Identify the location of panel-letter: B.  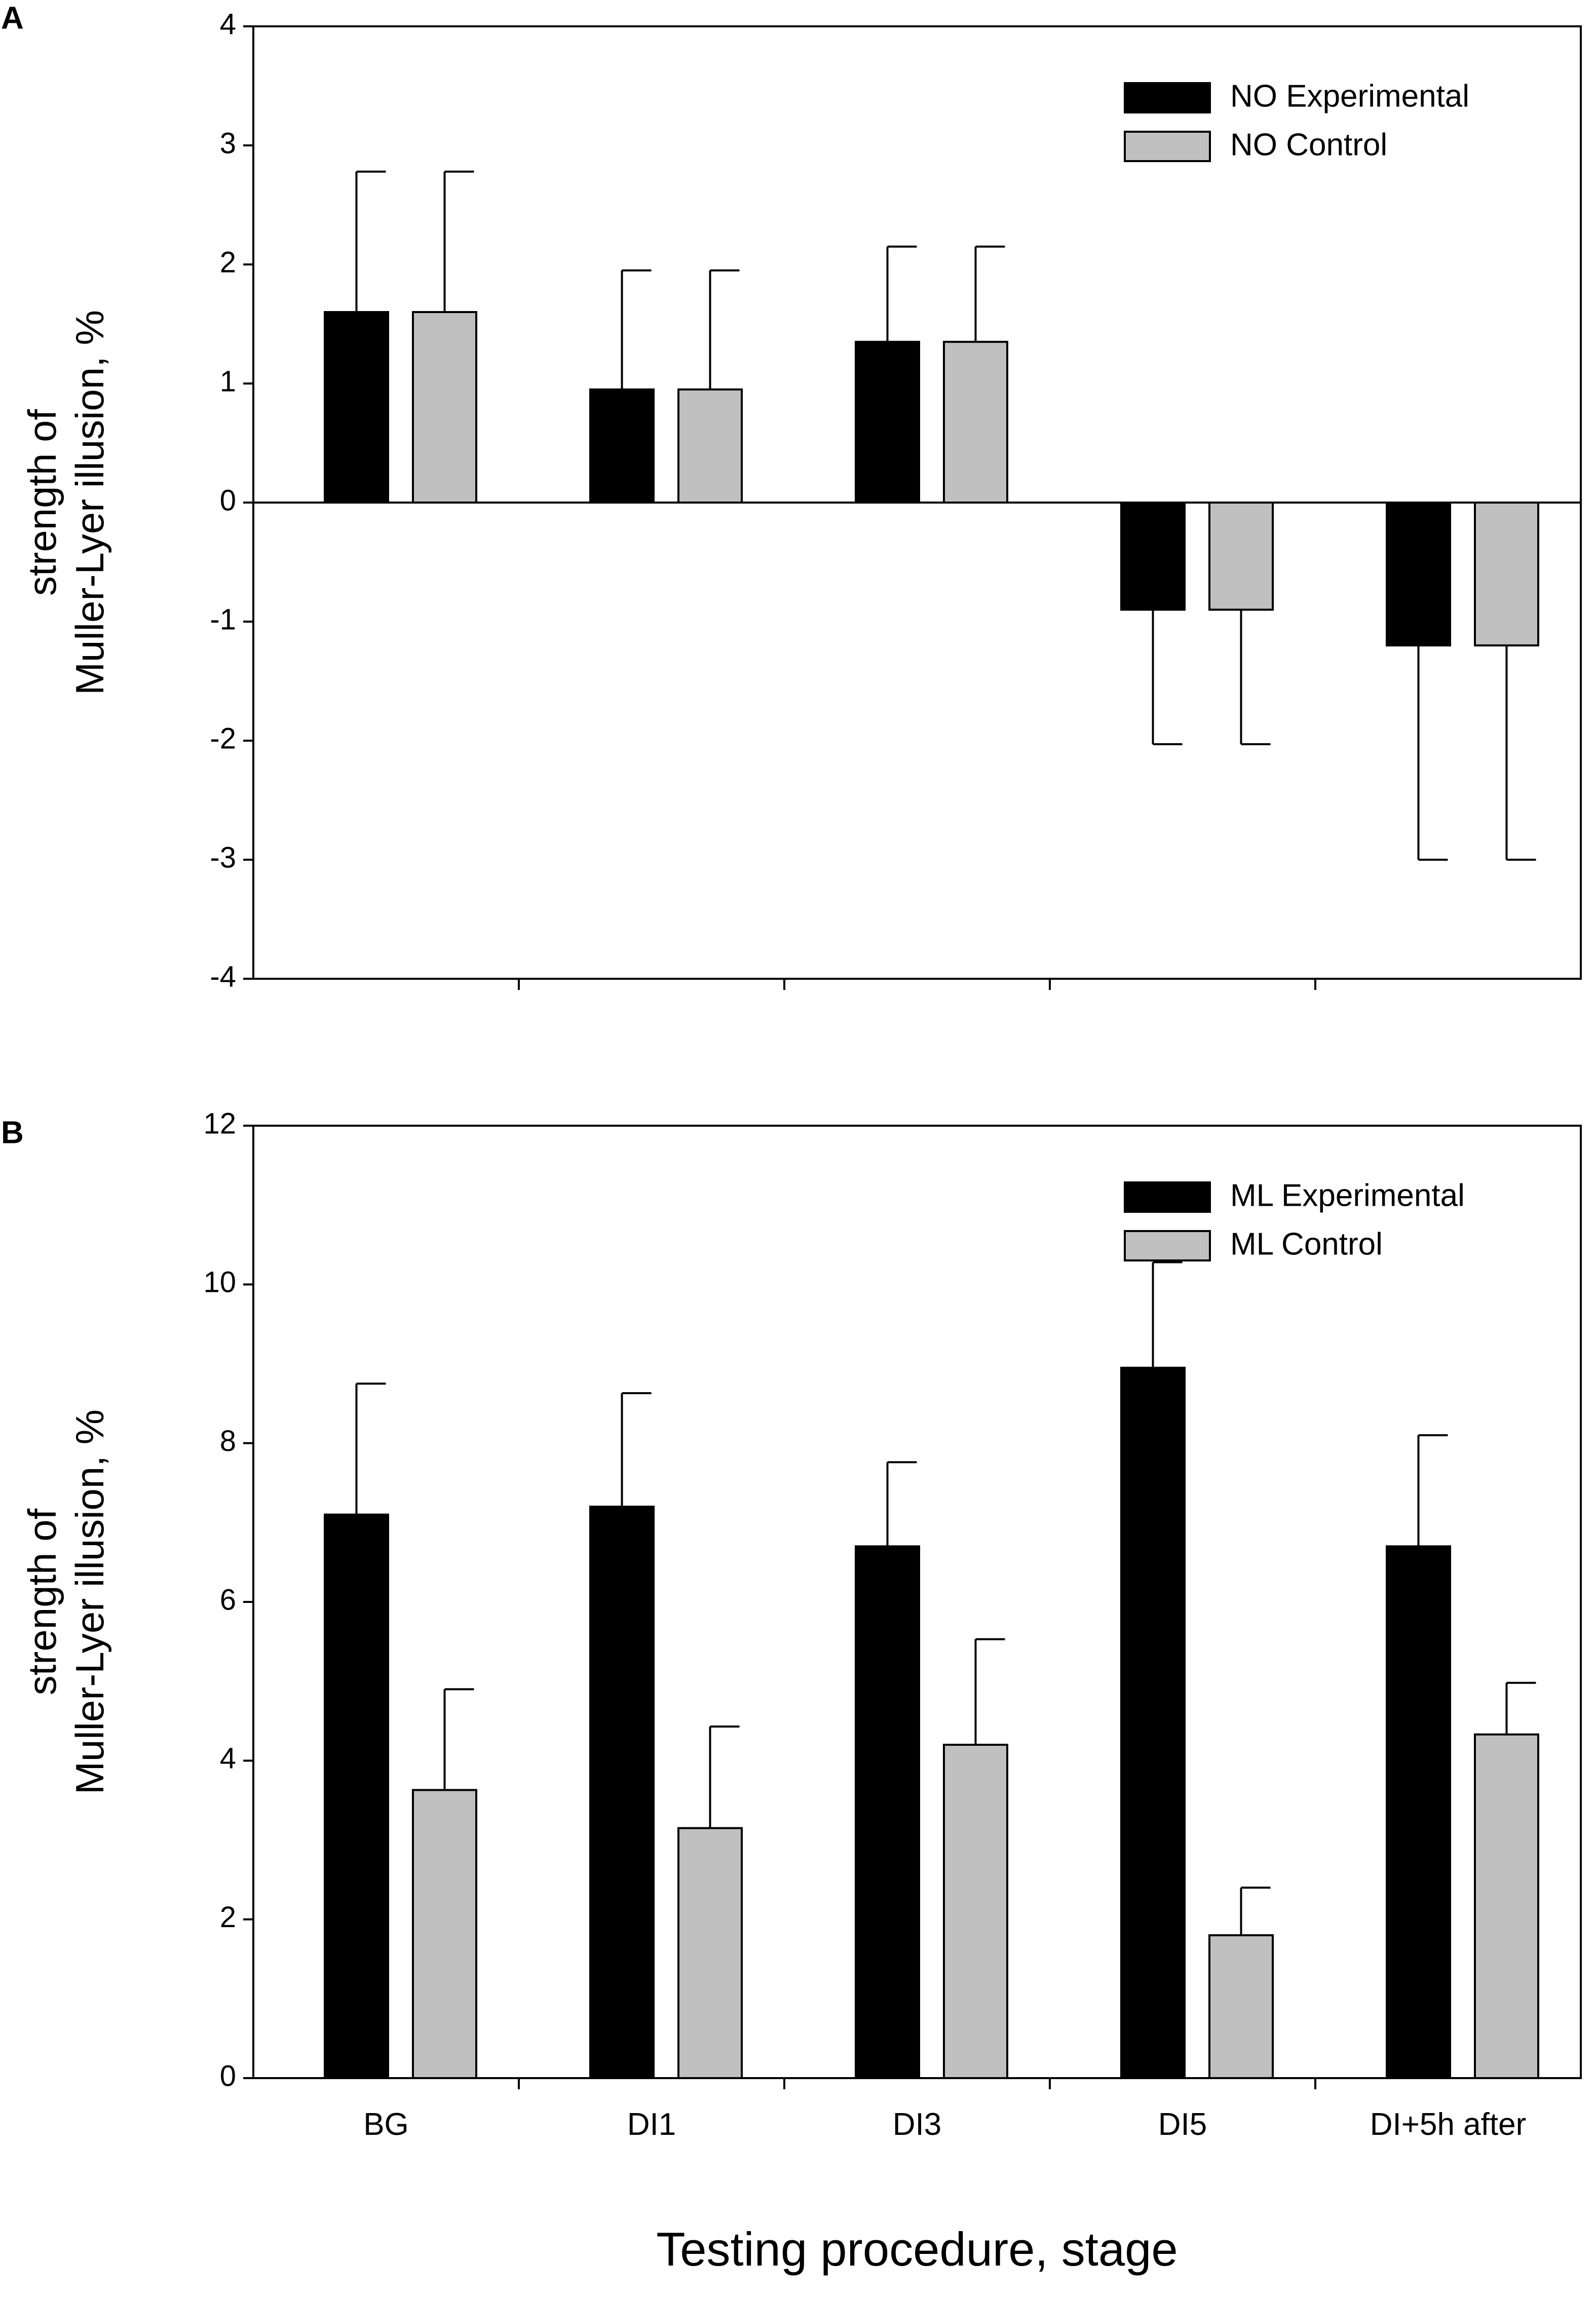
(12, 1132).